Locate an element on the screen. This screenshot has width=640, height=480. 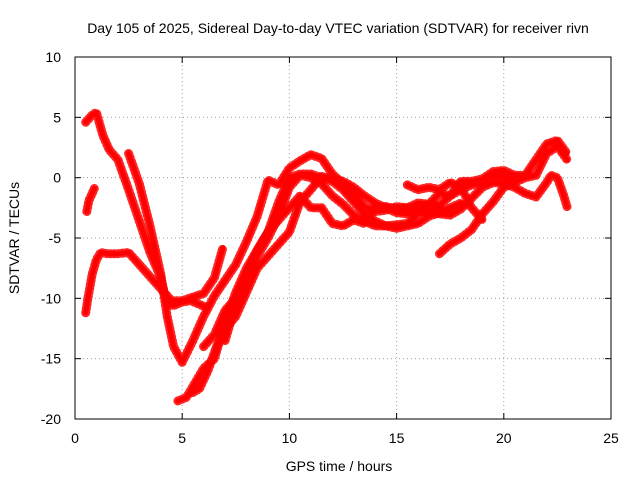
y-tick-label: 10 is located at coordinates (53, 57).